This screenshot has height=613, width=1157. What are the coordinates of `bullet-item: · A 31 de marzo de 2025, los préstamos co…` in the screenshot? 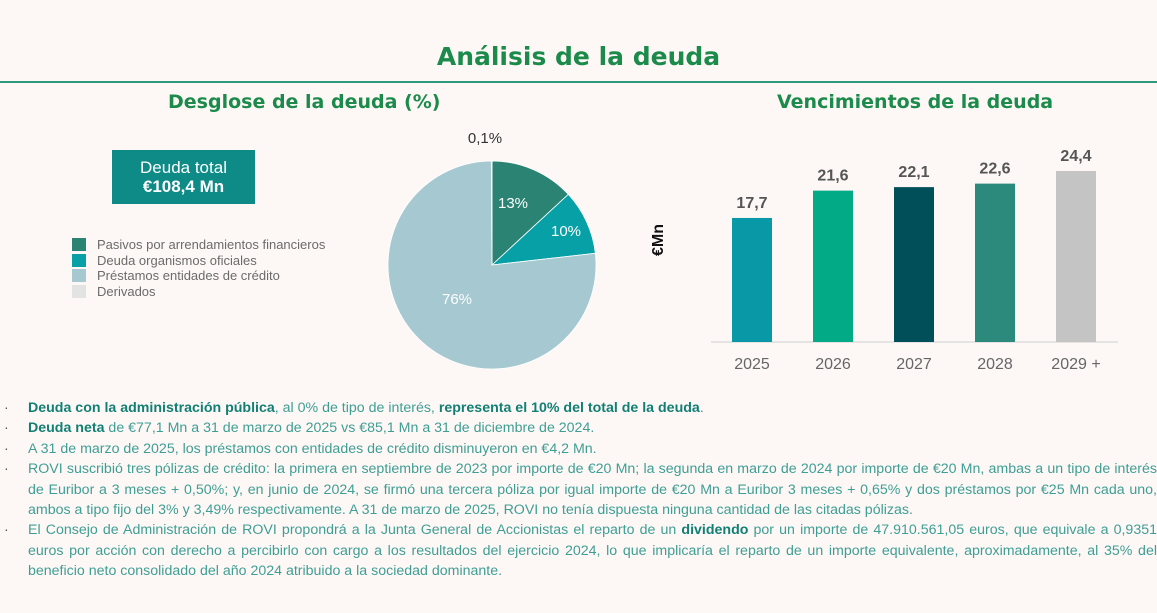 It's located at (578, 449).